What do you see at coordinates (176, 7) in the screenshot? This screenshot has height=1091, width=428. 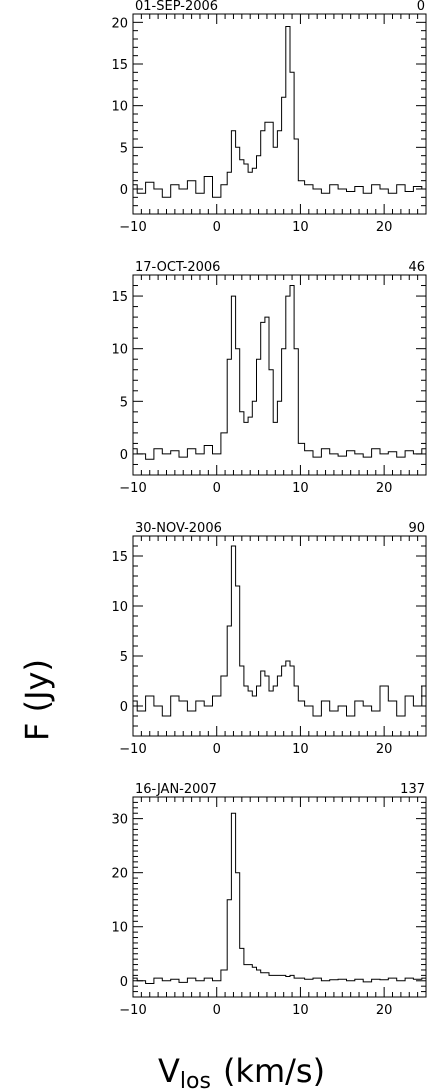 I see `panel-date-label: 01-SEP-2006` at bounding box center [176, 7].